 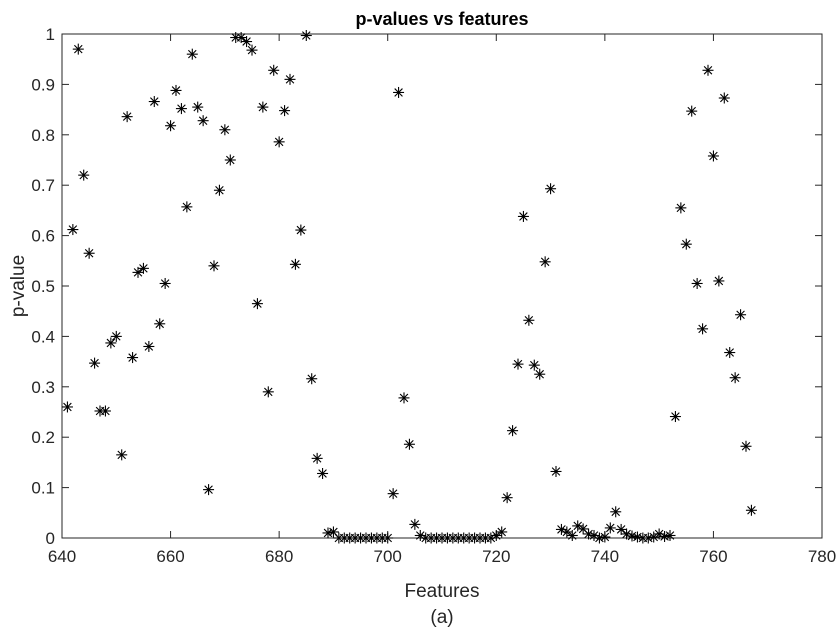 What do you see at coordinates (18, 286) in the screenshot?
I see `y-axis-label: p-value` at bounding box center [18, 286].